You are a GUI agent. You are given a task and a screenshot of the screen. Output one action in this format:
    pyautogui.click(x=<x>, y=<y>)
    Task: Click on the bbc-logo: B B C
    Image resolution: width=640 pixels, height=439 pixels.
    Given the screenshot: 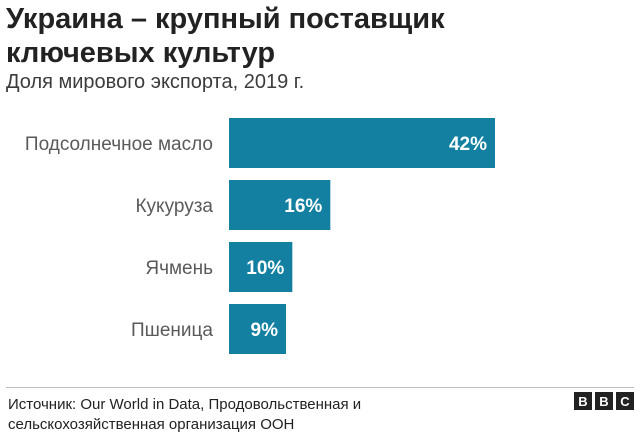 What is the action you would take?
    pyautogui.click(x=604, y=401)
    